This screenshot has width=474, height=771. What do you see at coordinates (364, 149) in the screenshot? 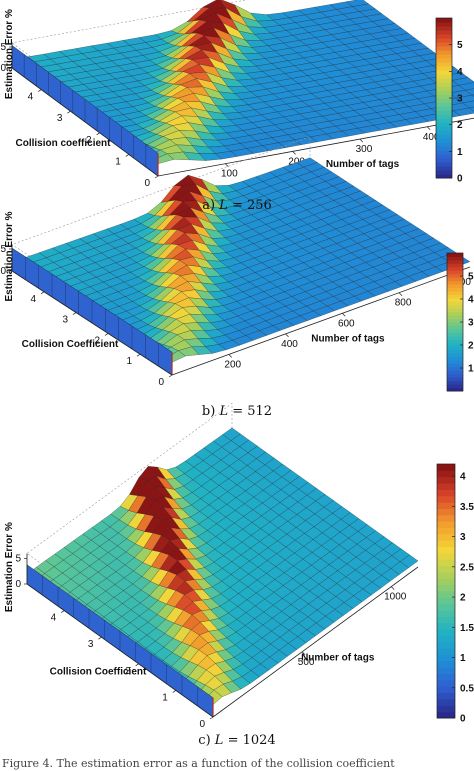
I see `x-tick-label: 300` at bounding box center [364, 149].